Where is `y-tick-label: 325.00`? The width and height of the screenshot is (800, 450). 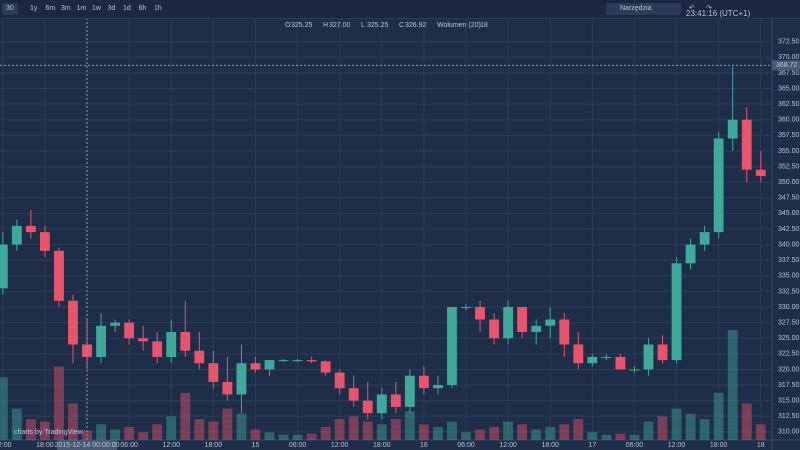 y-tick-label: 325.00 is located at coordinates (789, 338).